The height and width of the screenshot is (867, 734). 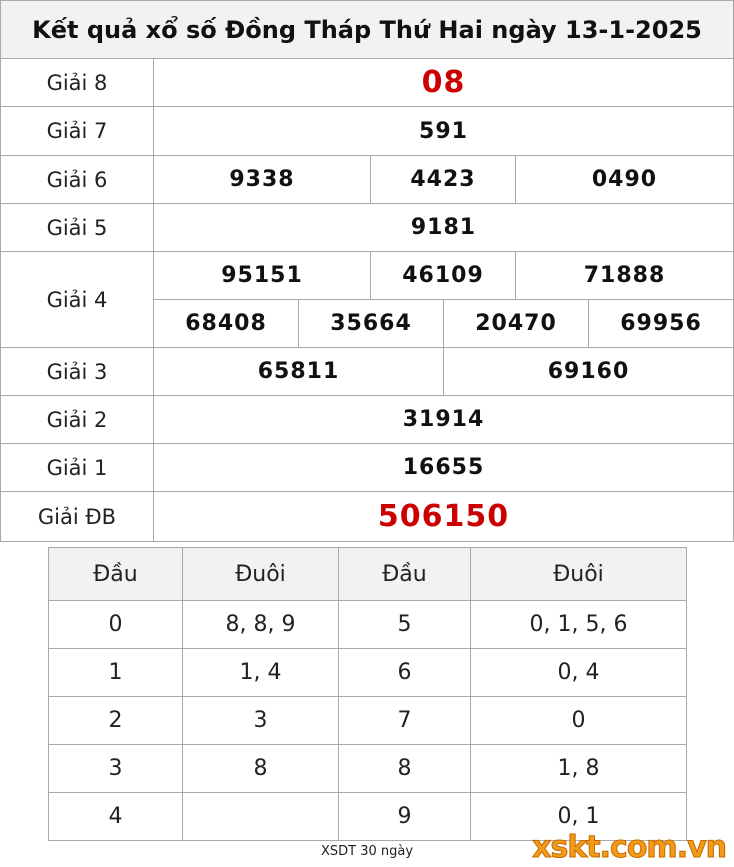 What do you see at coordinates (115, 816) in the screenshot?
I see `loto-cell: 4` at bounding box center [115, 816].